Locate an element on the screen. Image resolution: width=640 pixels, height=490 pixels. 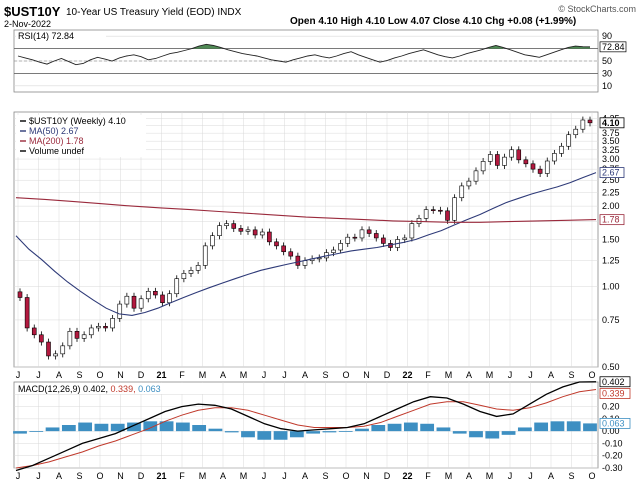
macd-month-label: F is located at coordinates (182, 476).